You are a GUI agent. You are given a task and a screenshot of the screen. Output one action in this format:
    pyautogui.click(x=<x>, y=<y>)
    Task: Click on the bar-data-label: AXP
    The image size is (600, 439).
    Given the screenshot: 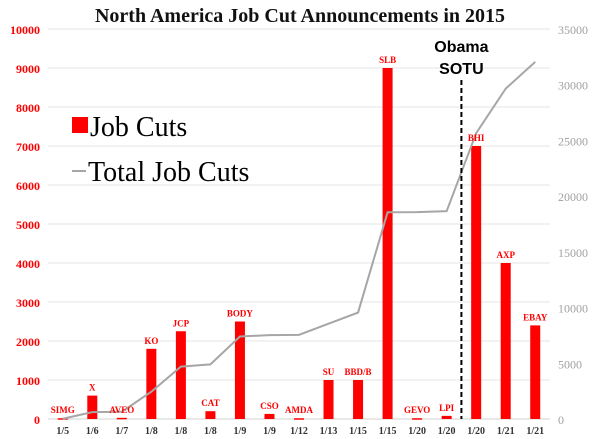 What is the action you would take?
    pyautogui.click(x=505, y=255)
    